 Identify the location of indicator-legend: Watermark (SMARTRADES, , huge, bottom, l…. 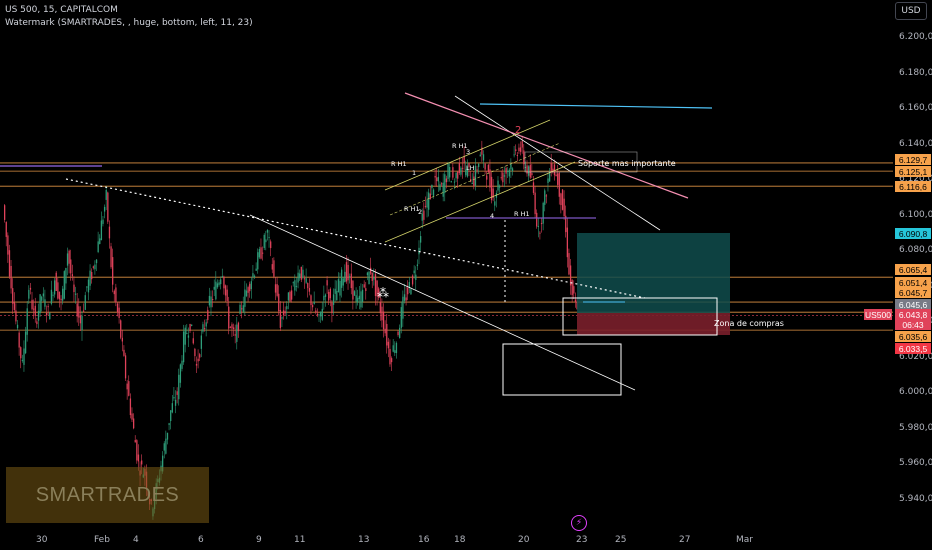
(129, 23).